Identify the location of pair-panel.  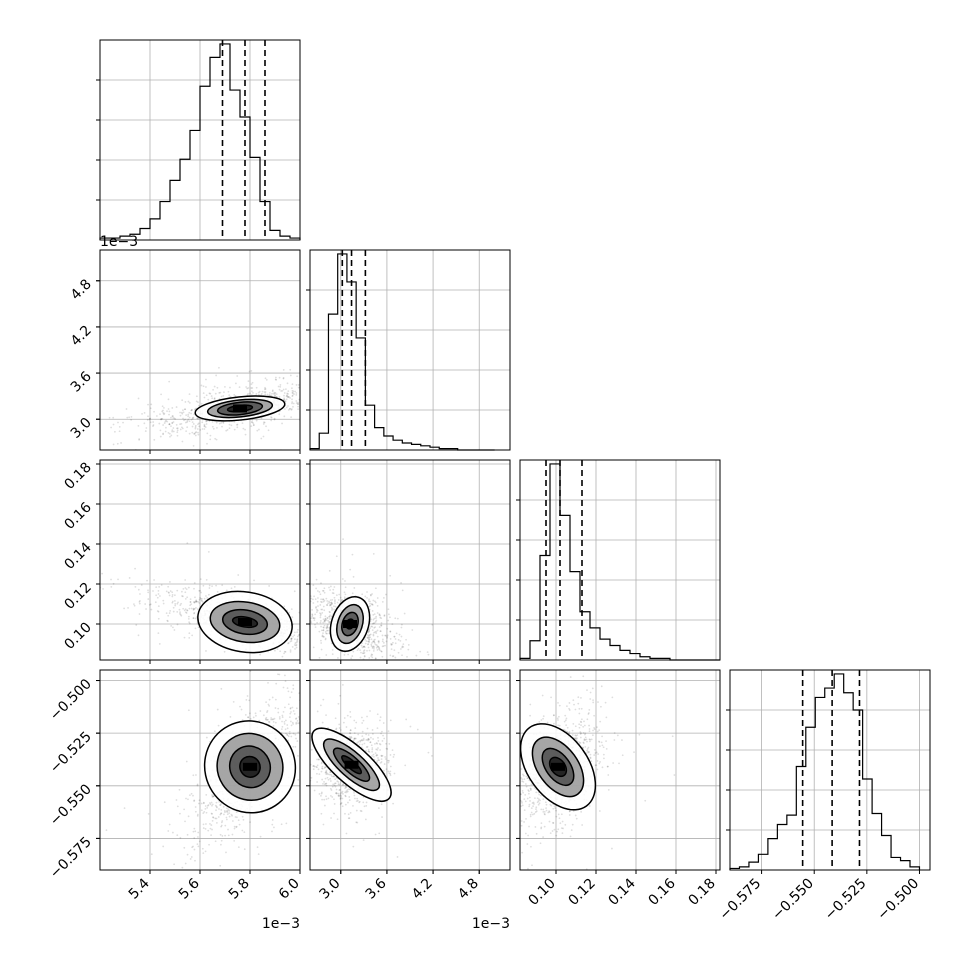
(409, 572).